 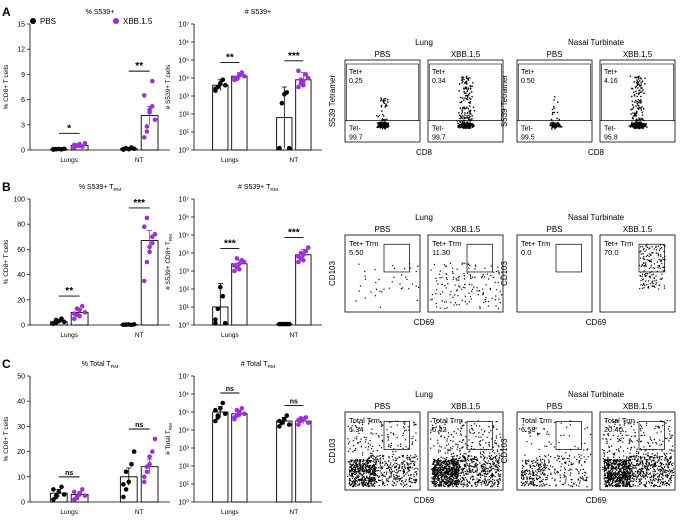 What do you see at coordinates (56, 320) in the screenshot?
I see `panel-B-bar-linear-point-pbs` at bounding box center [56, 320].